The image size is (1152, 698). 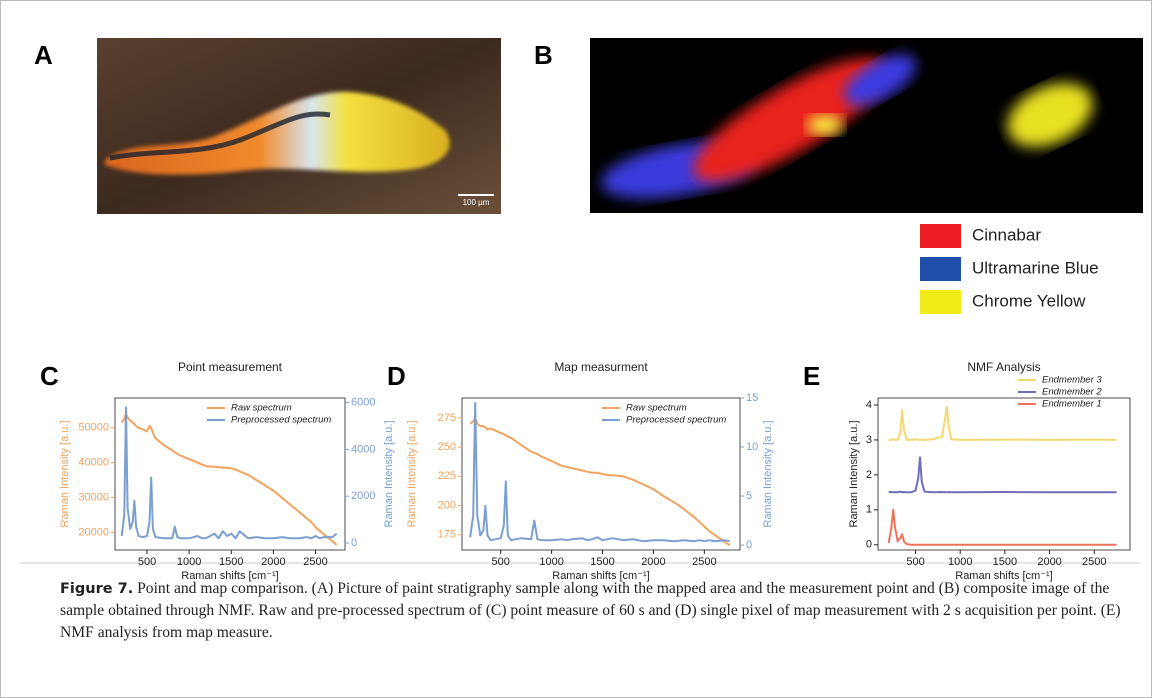 What do you see at coordinates (49, 376) in the screenshot?
I see `panel-label: C` at bounding box center [49, 376].